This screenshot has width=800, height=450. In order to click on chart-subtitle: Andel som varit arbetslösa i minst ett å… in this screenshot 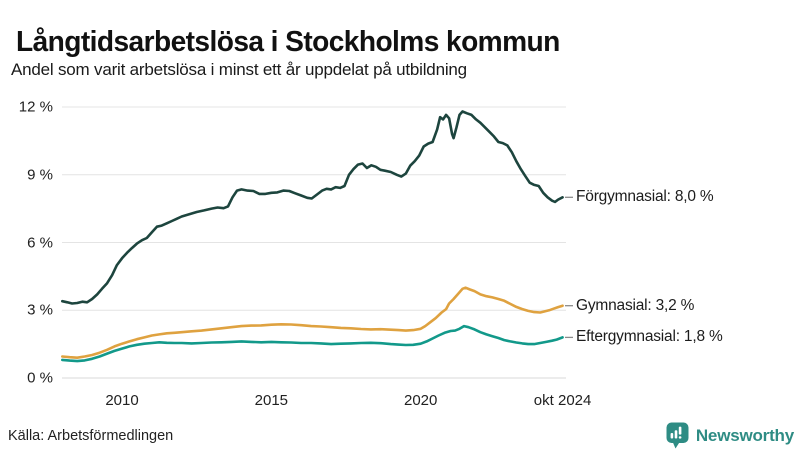, I will do `click(239, 69)`.